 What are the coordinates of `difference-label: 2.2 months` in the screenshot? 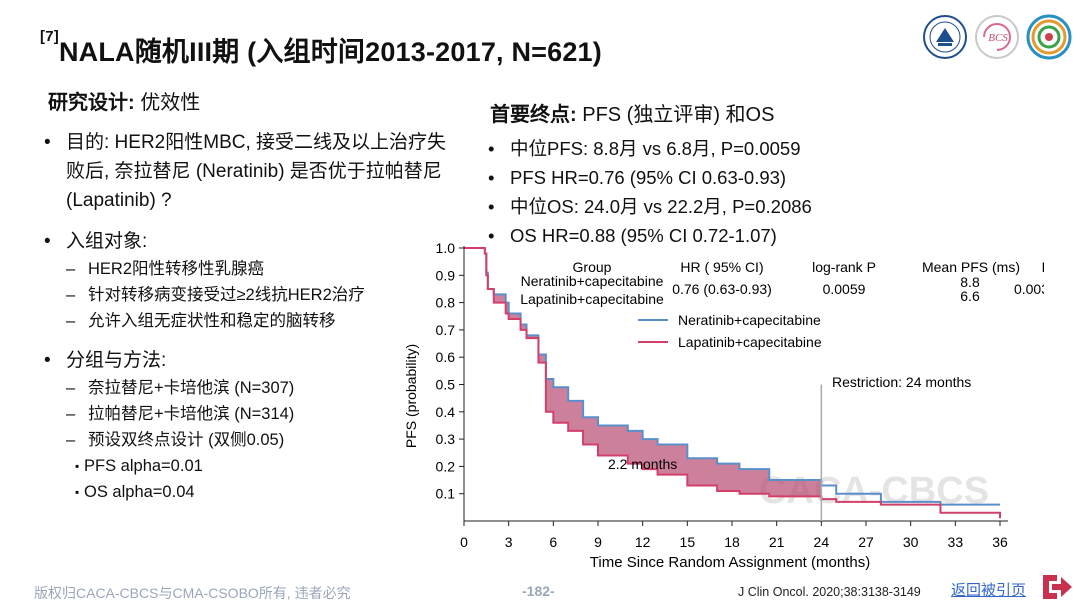 It's located at (642, 464).